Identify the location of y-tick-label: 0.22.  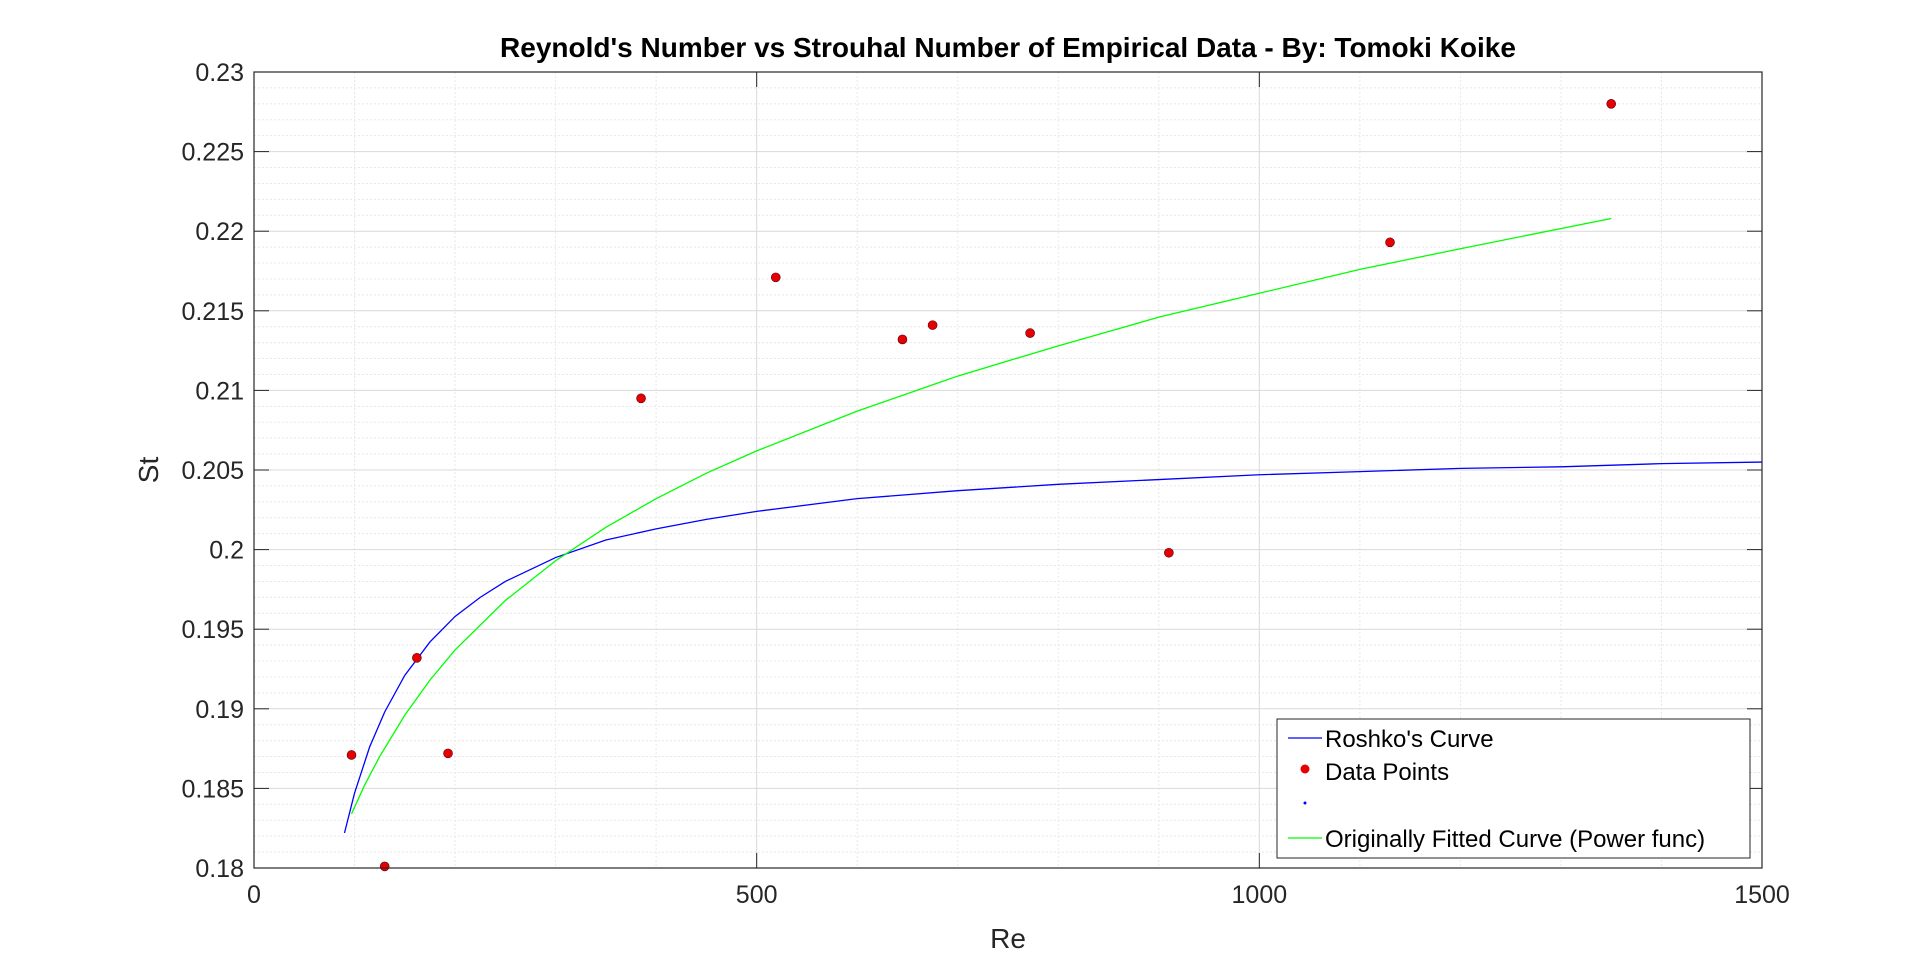
(219, 232).